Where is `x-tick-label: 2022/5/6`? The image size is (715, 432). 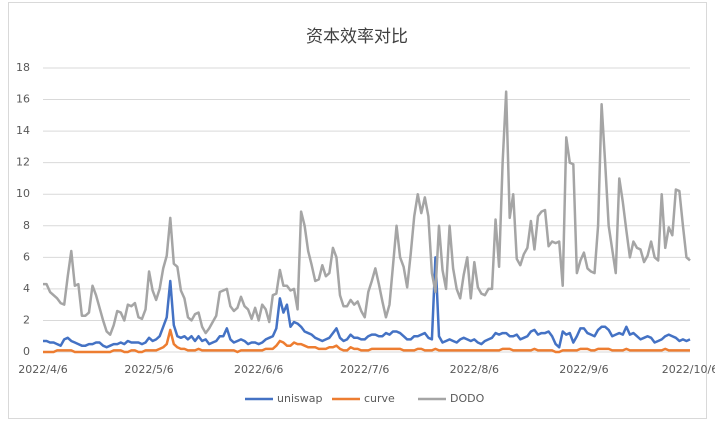
x-tick-label: 2022/5/6 is located at coordinates (148, 369).